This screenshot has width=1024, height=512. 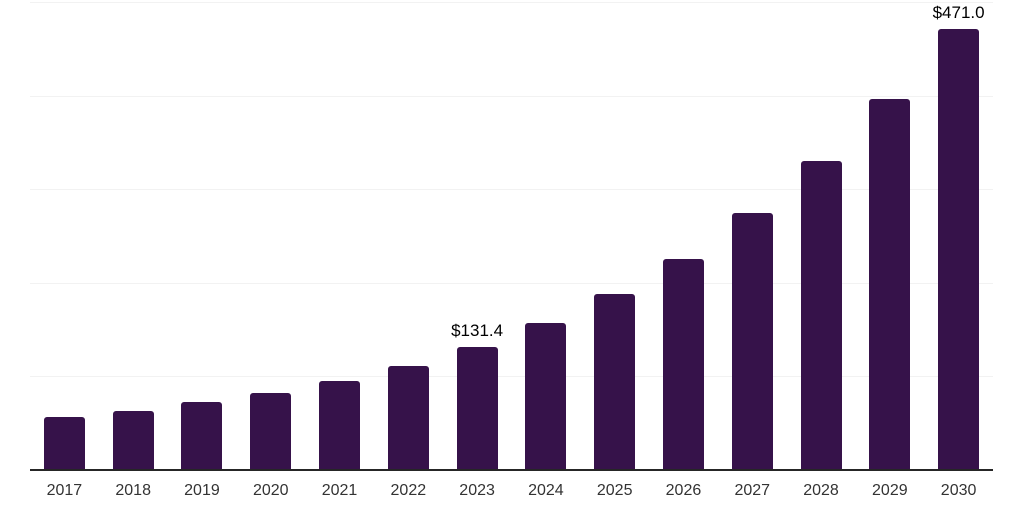 What do you see at coordinates (959, 249) in the screenshot?
I see `bar-2030` at bounding box center [959, 249].